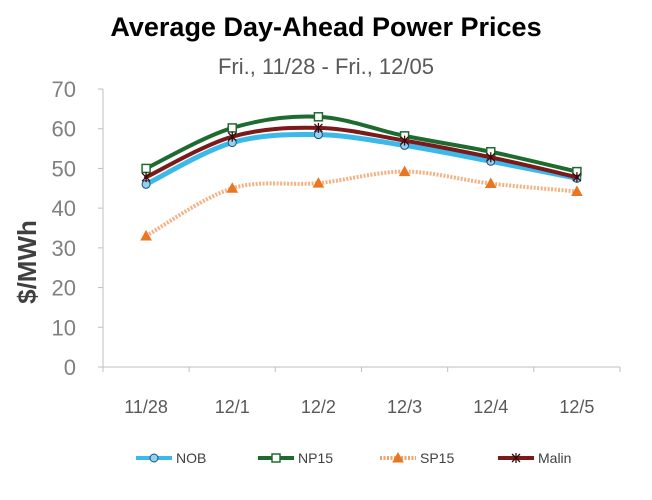 This screenshot has width=652, height=500. Describe the element at coordinates (490, 407) in the screenshot. I see `x-tick-label: 12/4` at that location.